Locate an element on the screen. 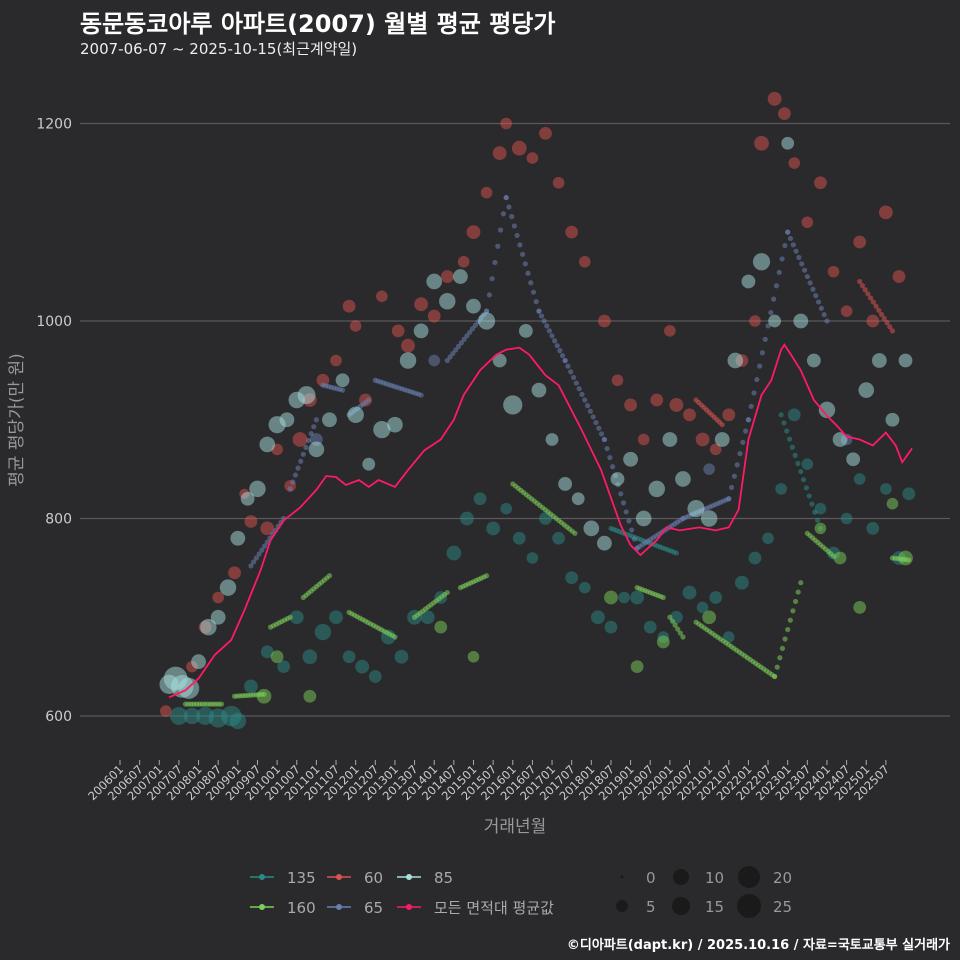 This screenshot has width=960, height=960. size-legend-label: 20 is located at coordinates (782, 878).